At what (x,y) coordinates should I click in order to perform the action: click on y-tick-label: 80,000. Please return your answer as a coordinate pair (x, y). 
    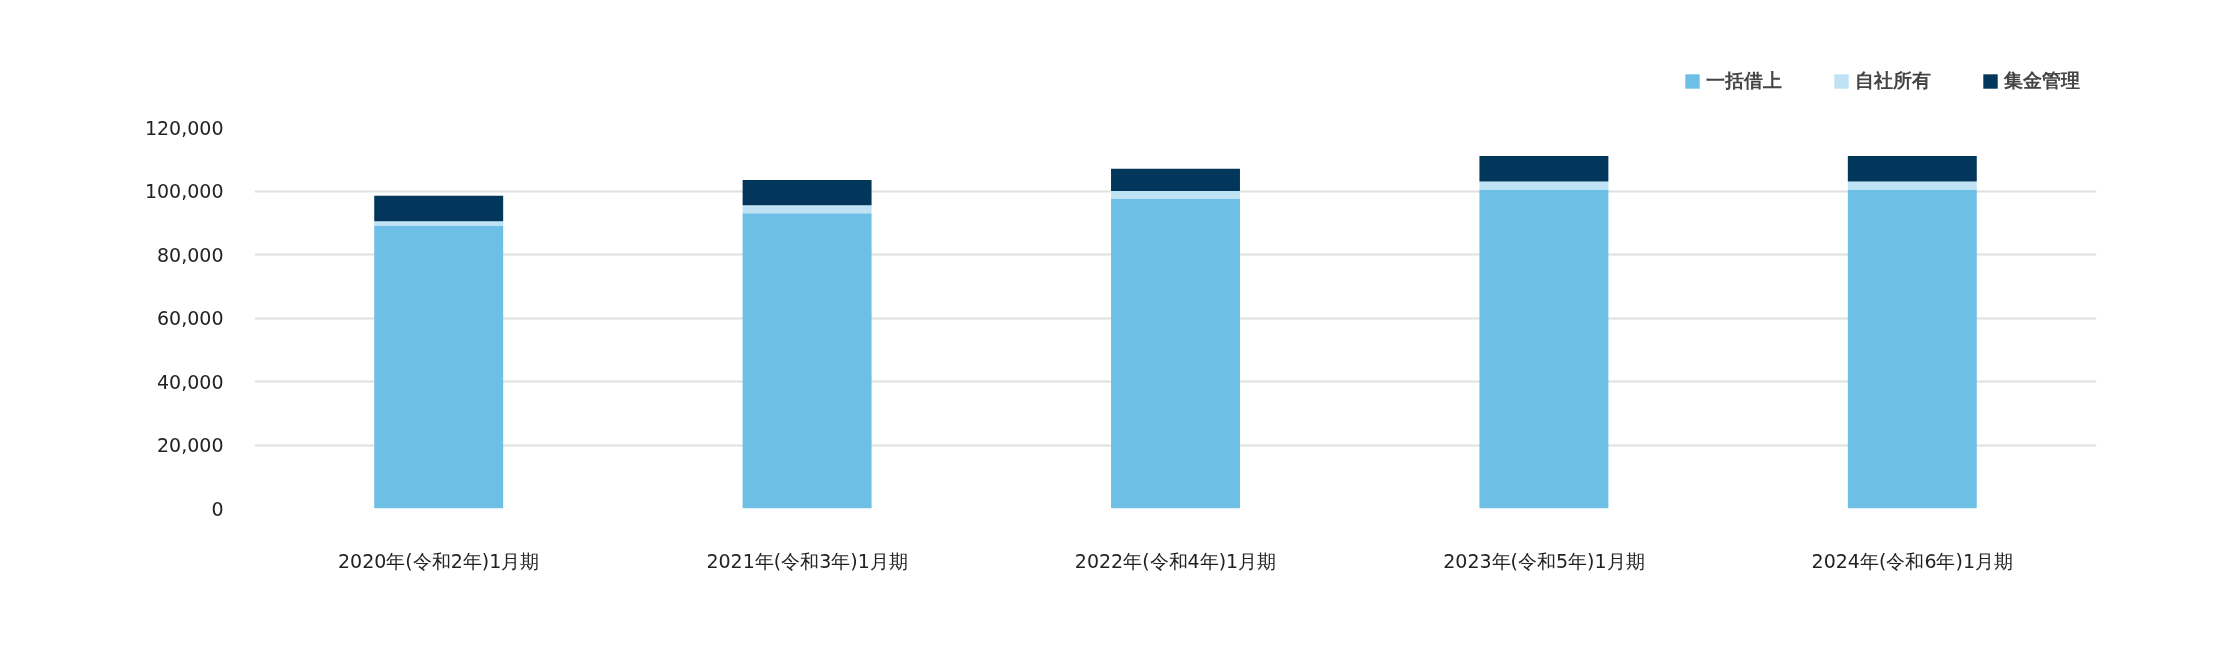
    Looking at the image, I should click on (190, 254).